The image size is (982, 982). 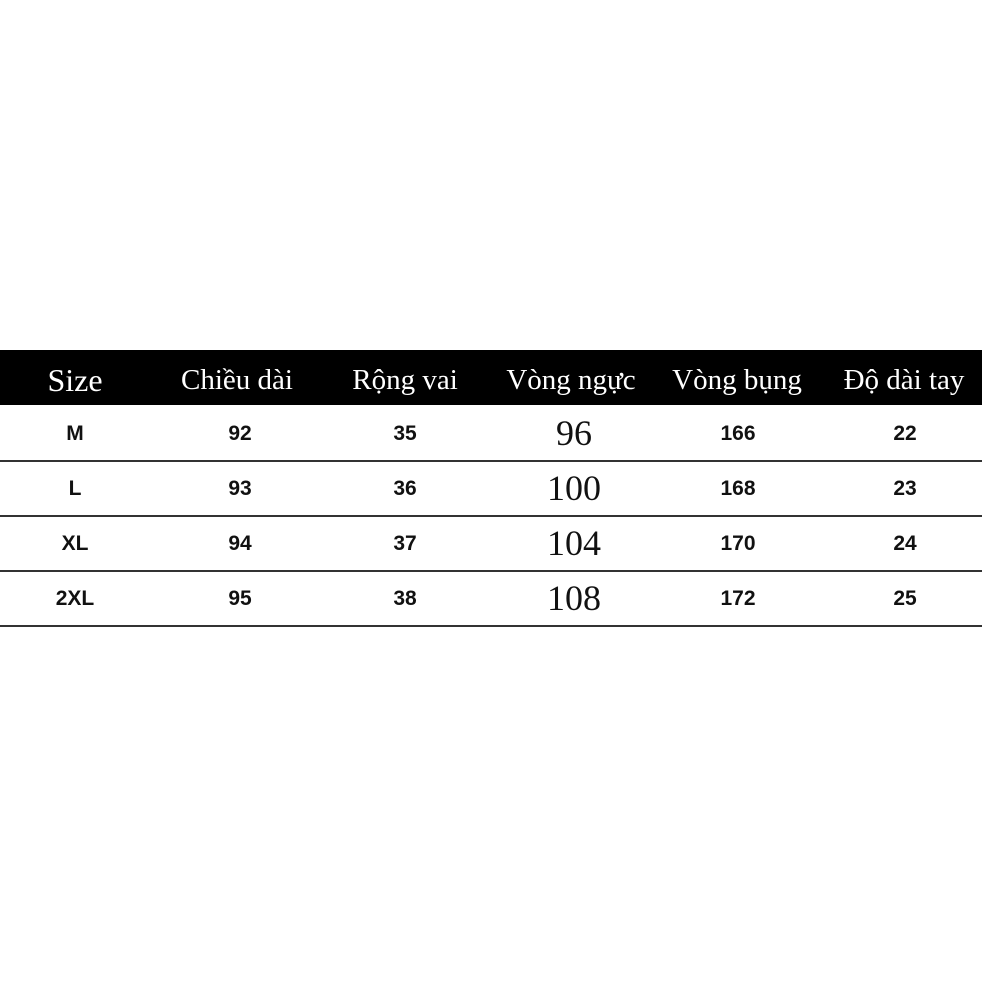 I want to click on cell-chest: 100, so click(x=574, y=488).